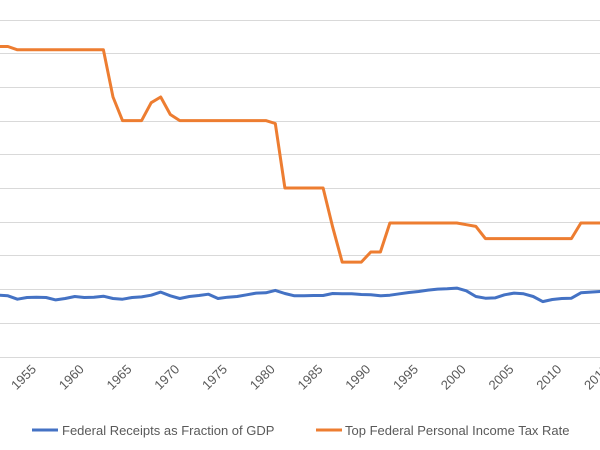  Describe the element at coordinates (548, 377) in the screenshot. I see `x-tick-label: 2010` at that location.